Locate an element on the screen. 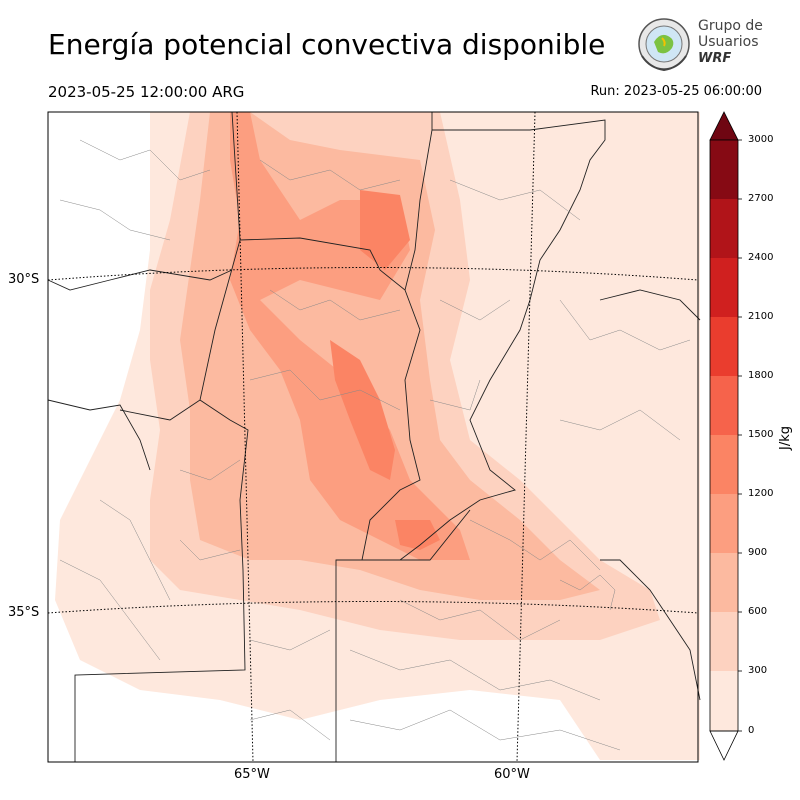 This screenshot has width=800, height=800. colorbar-tick: 2100 is located at coordinates (761, 316).